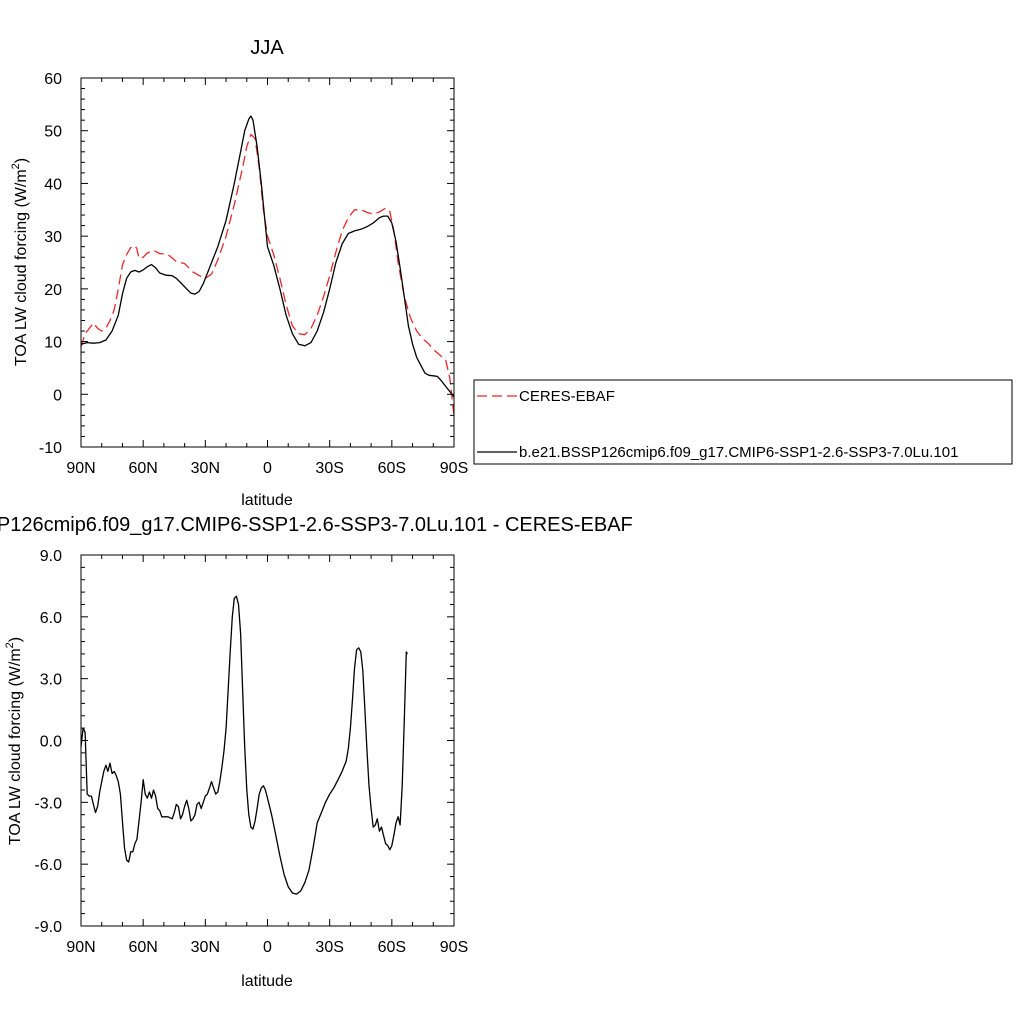  I want to click on top-chart-ylabel-main: TOA LW cloud forcing (W/m, so click(21, 267).